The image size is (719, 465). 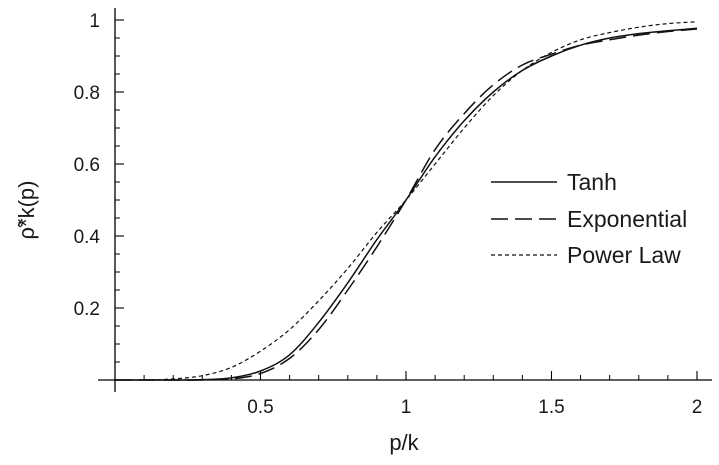 I want to click on x-tick-label: 2, so click(x=697, y=407).